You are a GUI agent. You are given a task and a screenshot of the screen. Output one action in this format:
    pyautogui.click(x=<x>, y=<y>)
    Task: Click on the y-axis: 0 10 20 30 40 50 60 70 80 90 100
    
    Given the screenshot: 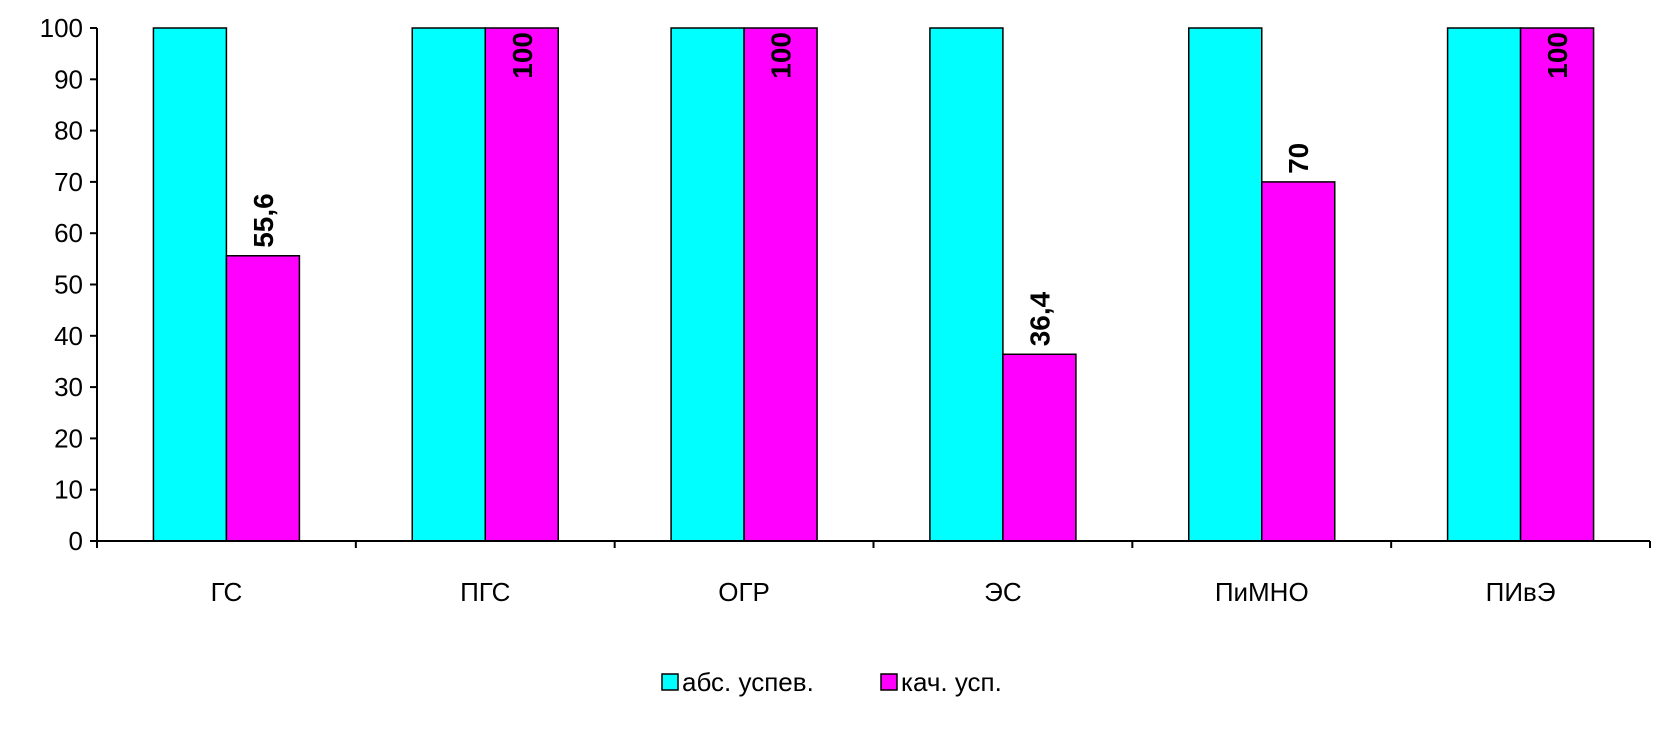 What is the action you would take?
    pyautogui.click(x=69, y=284)
    